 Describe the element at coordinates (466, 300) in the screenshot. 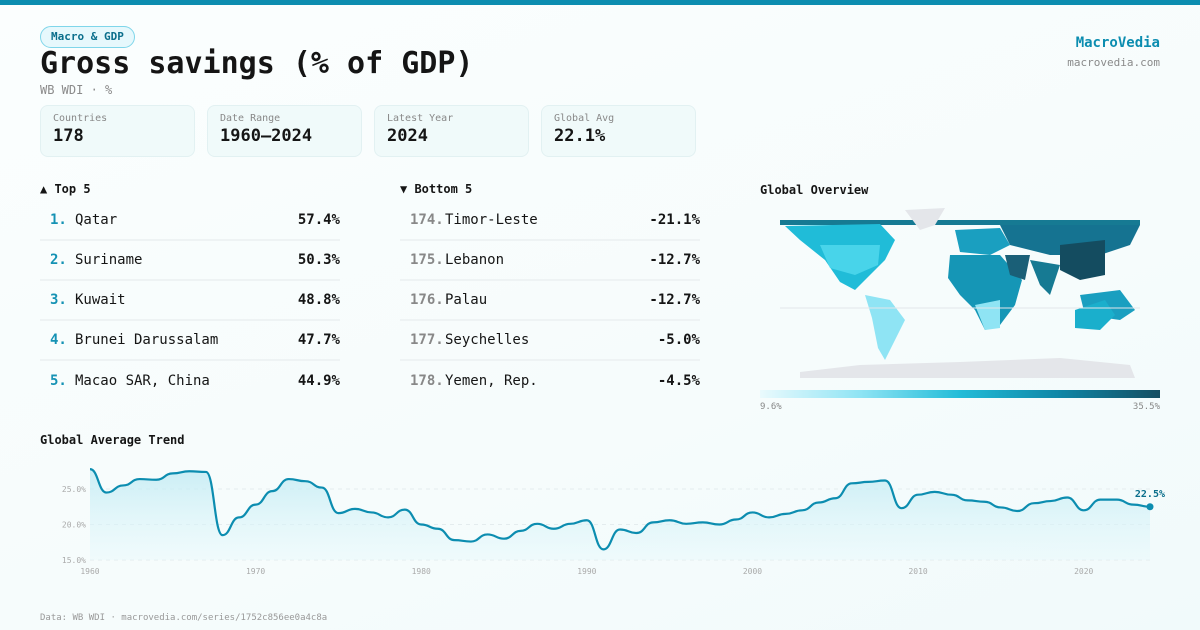

I see `country-name: Palau` at that location.